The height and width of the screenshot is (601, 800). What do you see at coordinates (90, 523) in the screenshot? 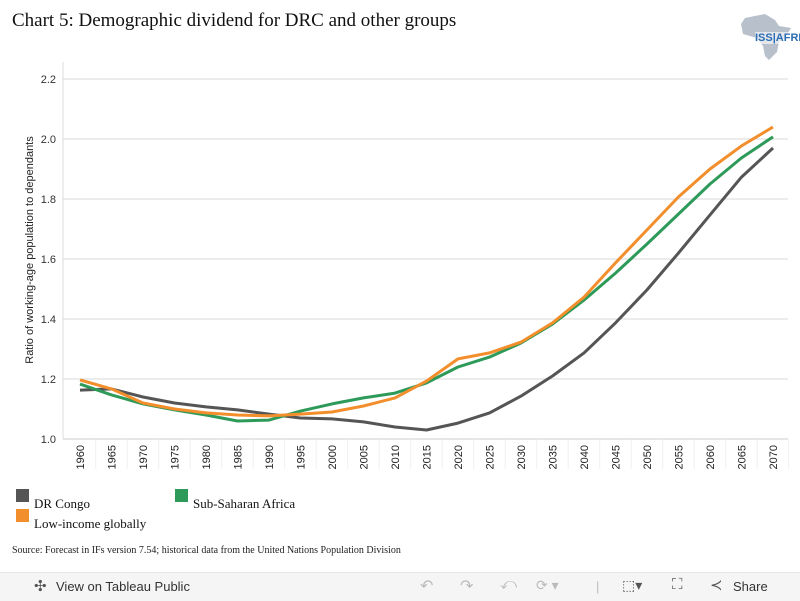
I see `legend-label: Low-income globally` at bounding box center [90, 523].